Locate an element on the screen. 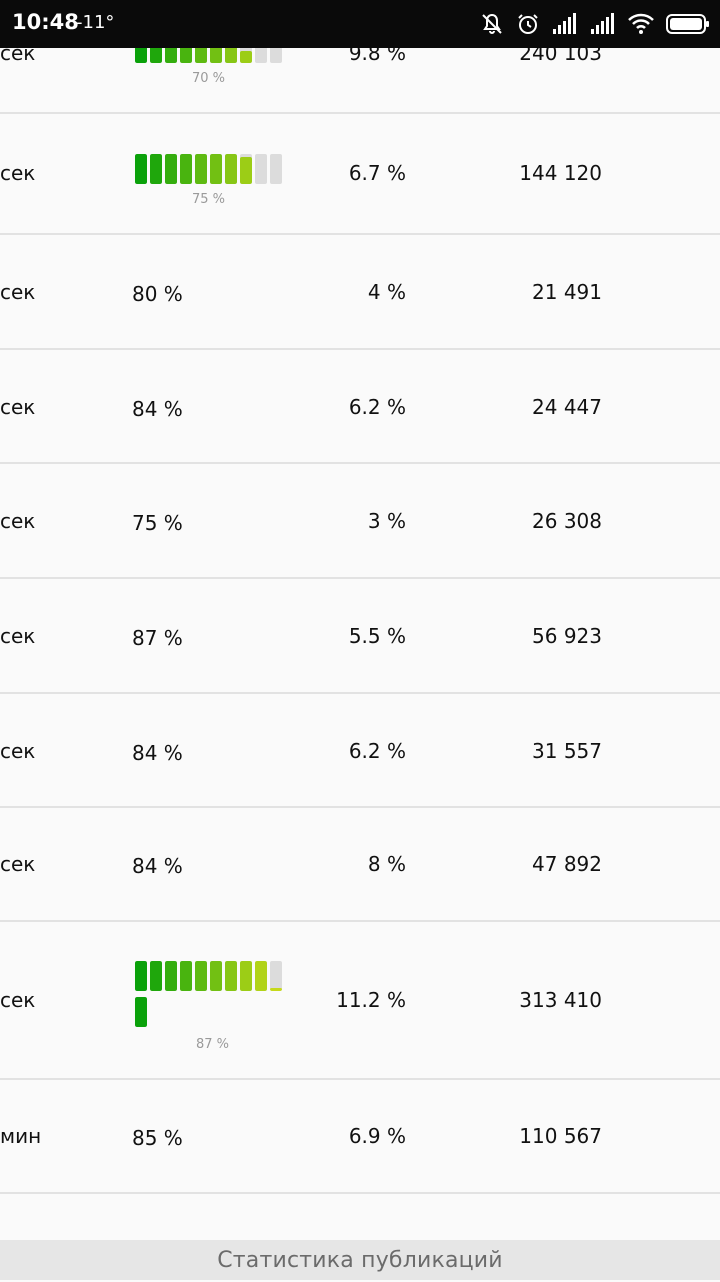 The image size is (720, 1282). views-cell: 26 308 is located at coordinates (567, 521).